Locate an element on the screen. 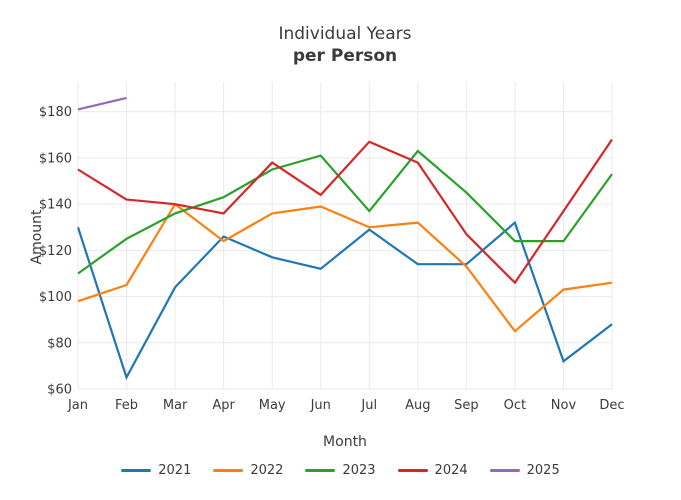 This screenshot has width=681, height=500. chart-title: Individual Years is located at coordinates (345, 34).